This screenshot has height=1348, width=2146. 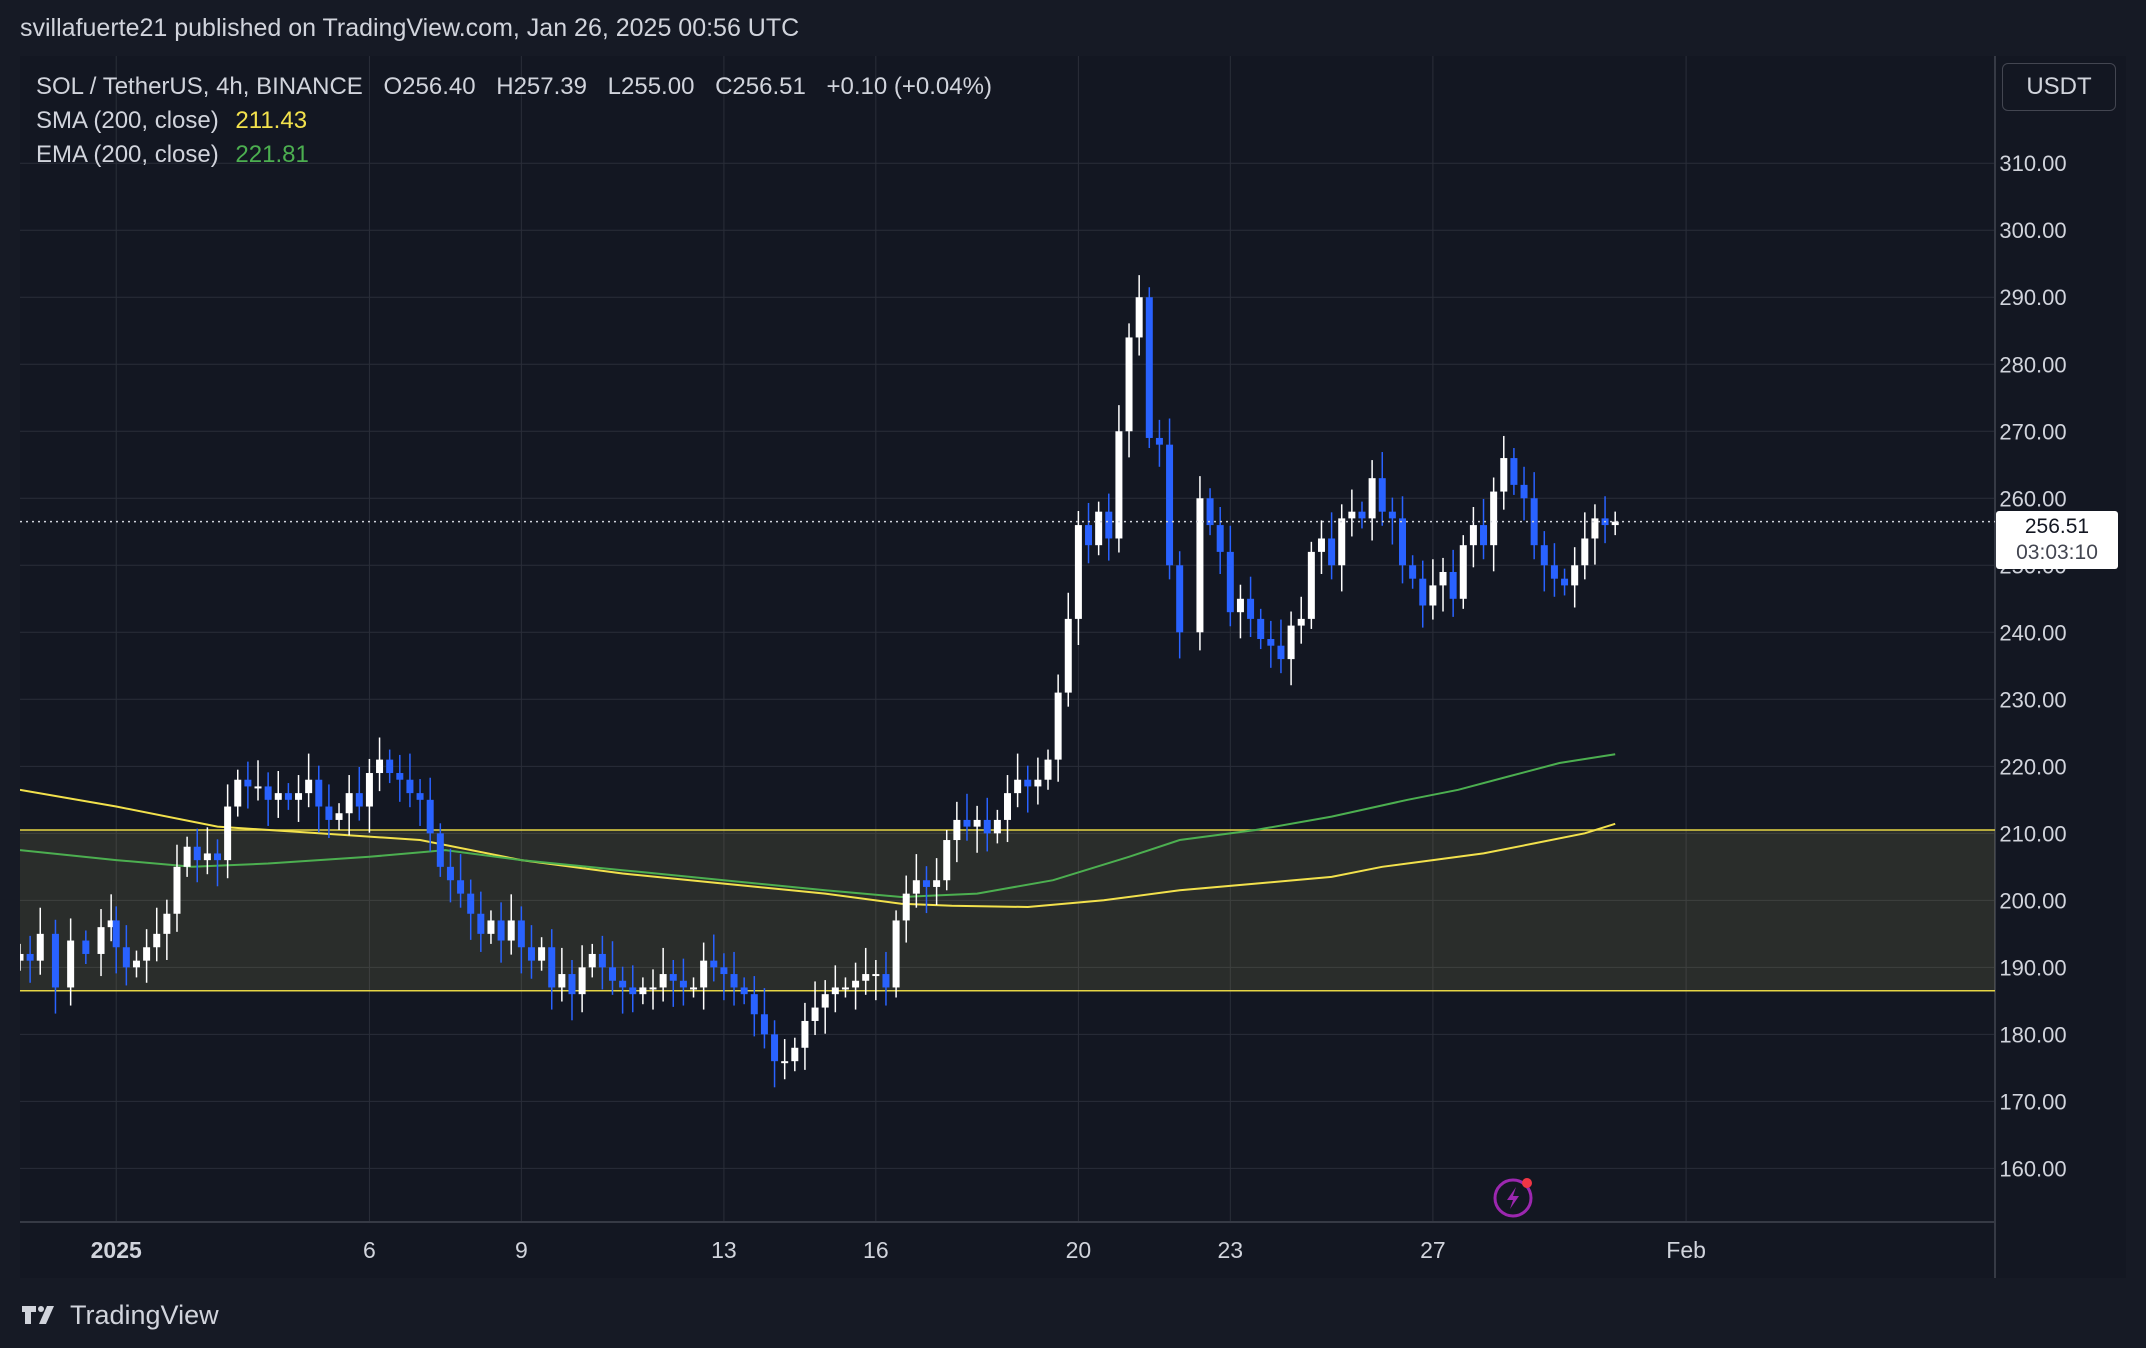 What do you see at coordinates (724, 1250) in the screenshot?
I see `x-tick-label: 13` at bounding box center [724, 1250].